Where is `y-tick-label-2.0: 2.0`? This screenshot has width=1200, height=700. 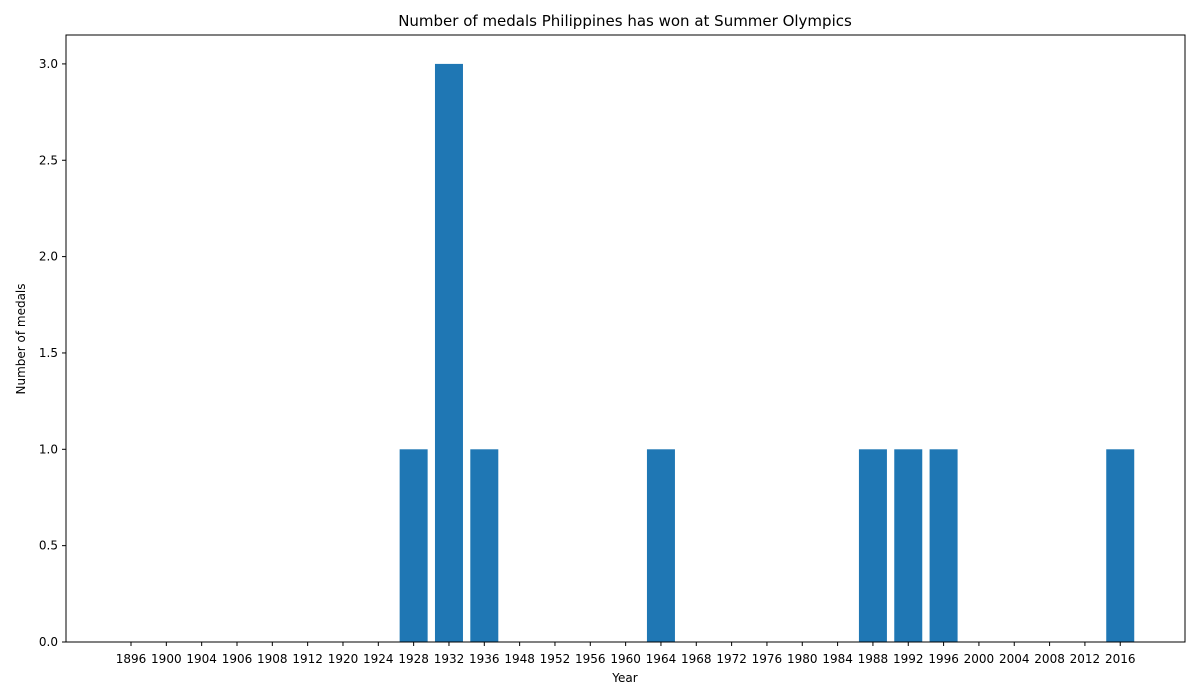 y-tick-label-2.0: 2.0 is located at coordinates (48, 257).